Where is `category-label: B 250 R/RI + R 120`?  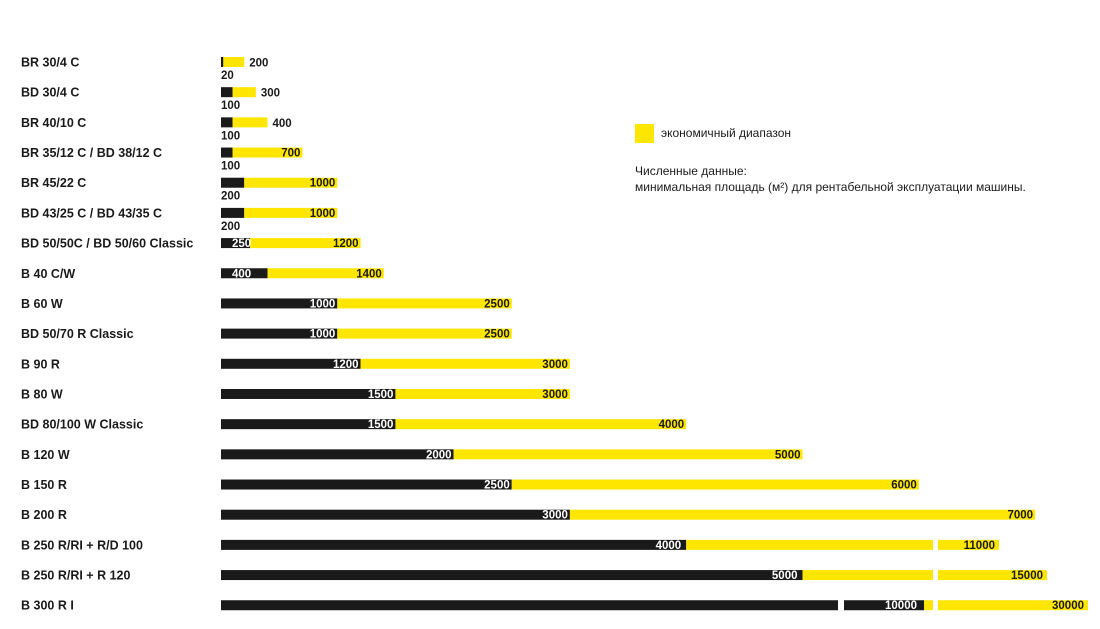 category-label: B 250 R/RI + R 120 is located at coordinates (75, 576).